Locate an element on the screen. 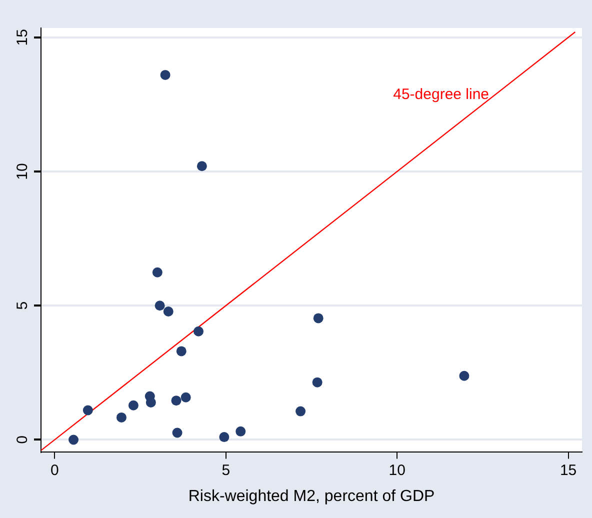  x-tick-label: 10 is located at coordinates (397, 470).